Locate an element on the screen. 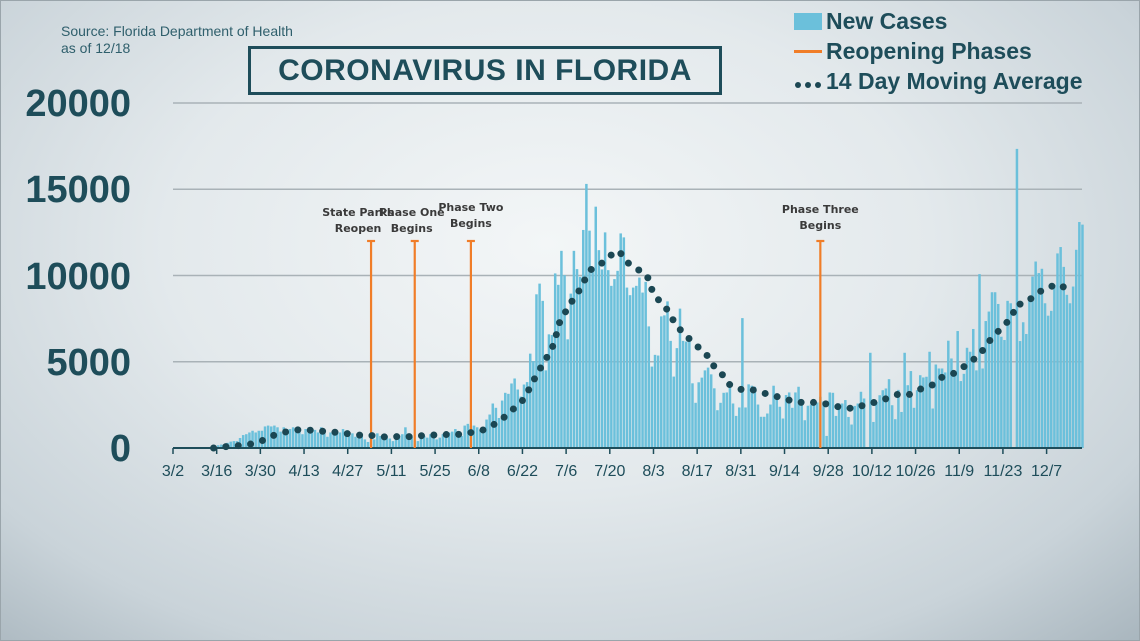 Image resolution: width=1140 pixels, height=641 pixels. x-tick-label: 8/17 is located at coordinates (697, 471).